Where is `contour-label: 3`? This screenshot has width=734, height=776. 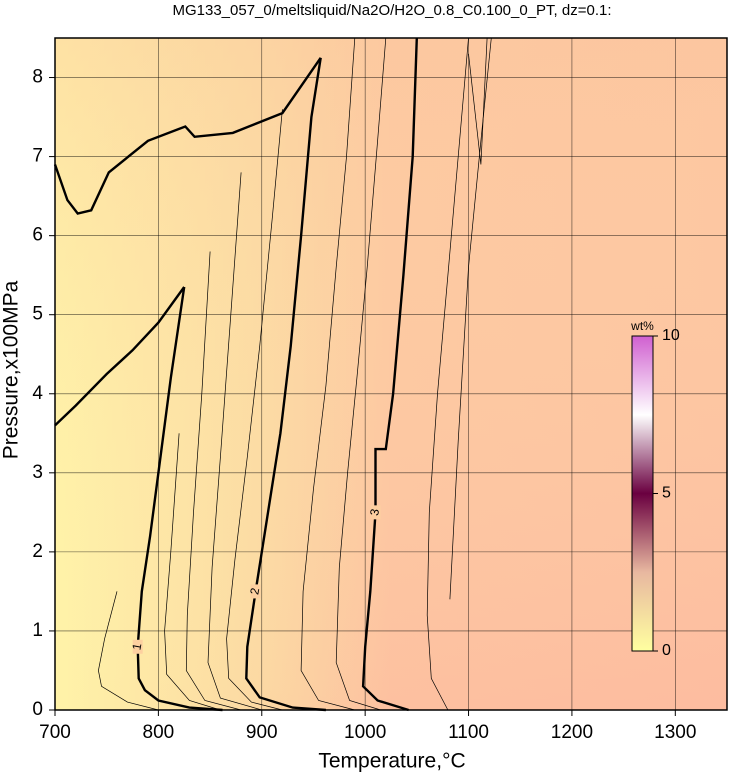 contour-label: 3 is located at coordinates (374, 511).